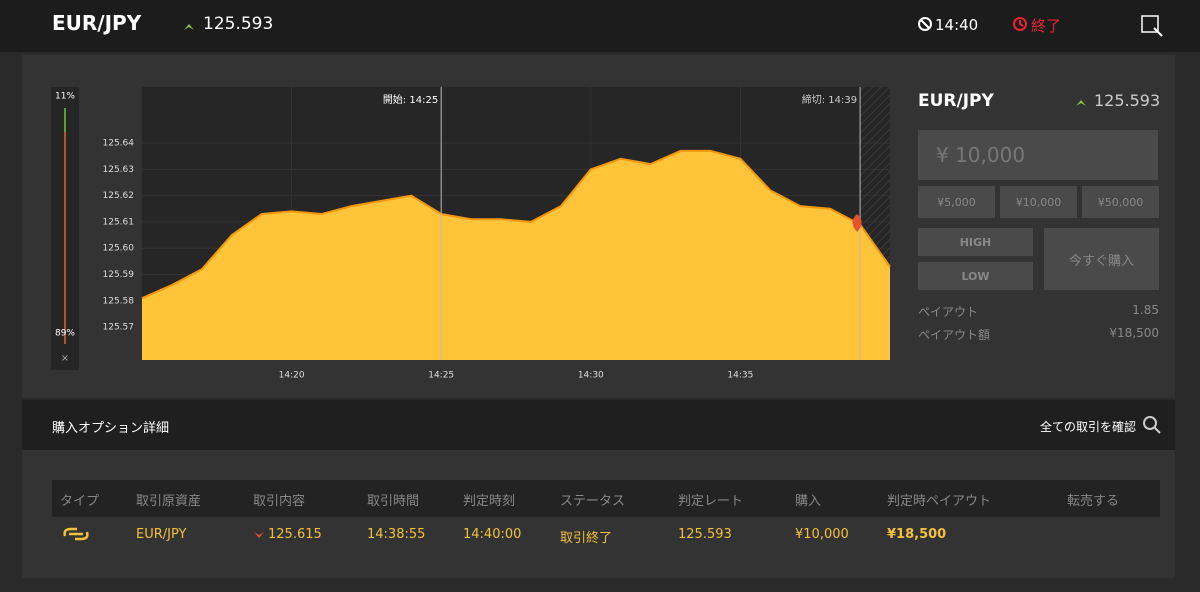 Image resolution: width=1200 pixels, height=592 pixels. What do you see at coordinates (161, 534) in the screenshot?
I see `table-cell: EUR/JPY` at bounding box center [161, 534].